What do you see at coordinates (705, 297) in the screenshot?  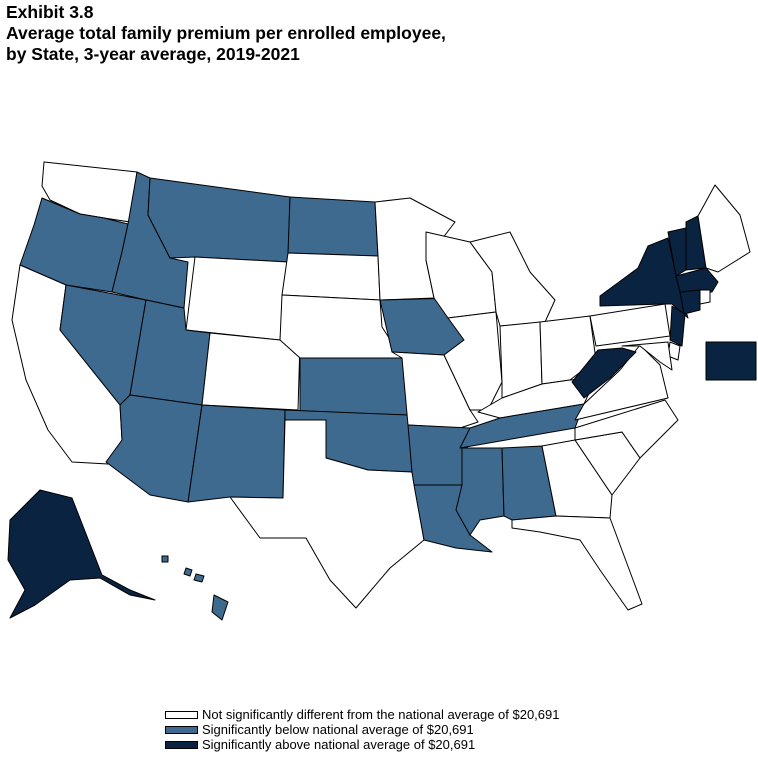 I see `state-ri` at bounding box center [705, 297].